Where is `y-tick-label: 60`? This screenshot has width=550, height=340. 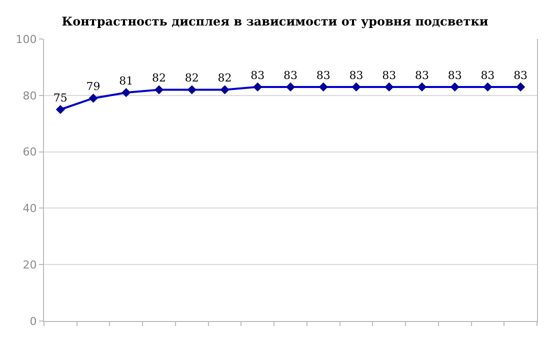
y-tick-label: 60 is located at coordinates (29, 152).